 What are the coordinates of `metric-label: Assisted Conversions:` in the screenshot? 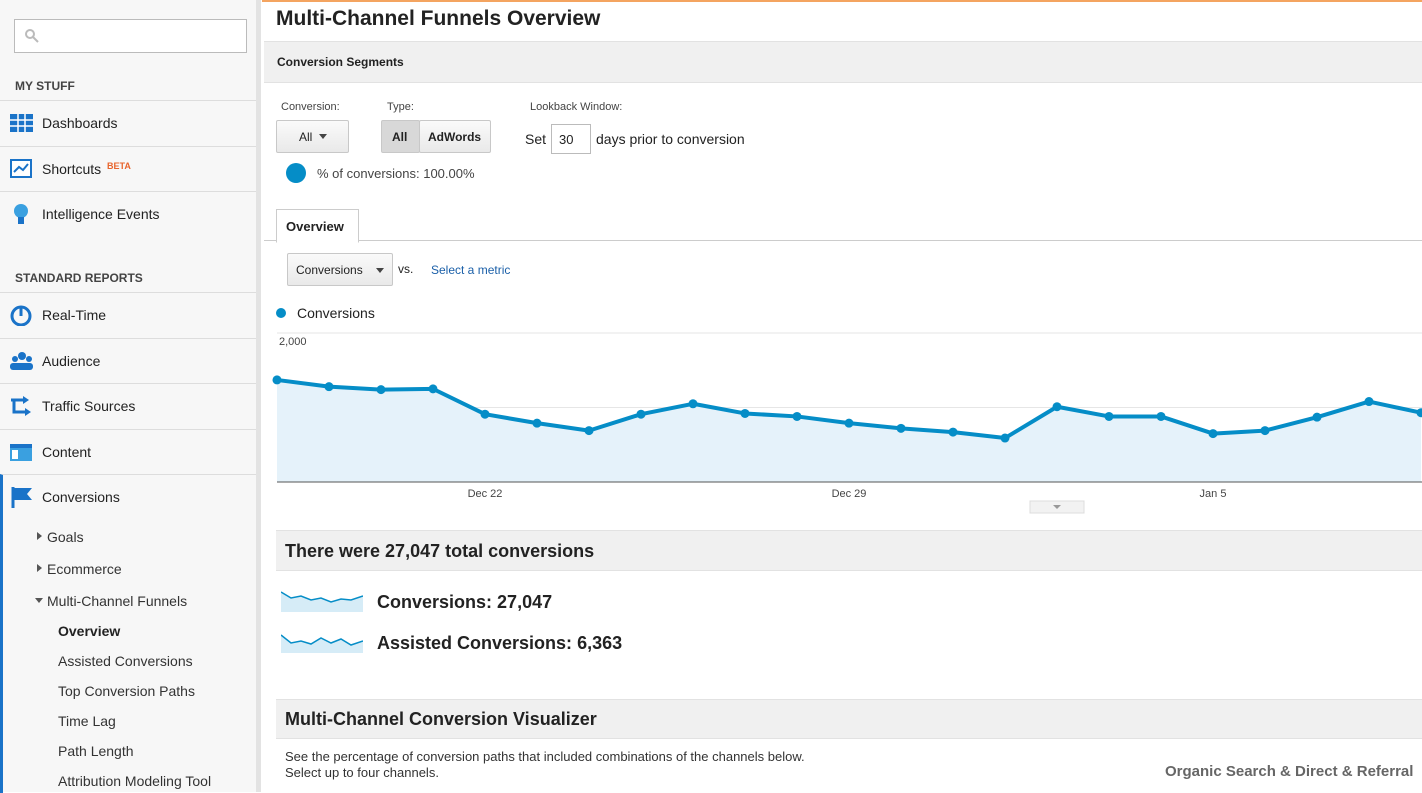 It's located at (474, 643).